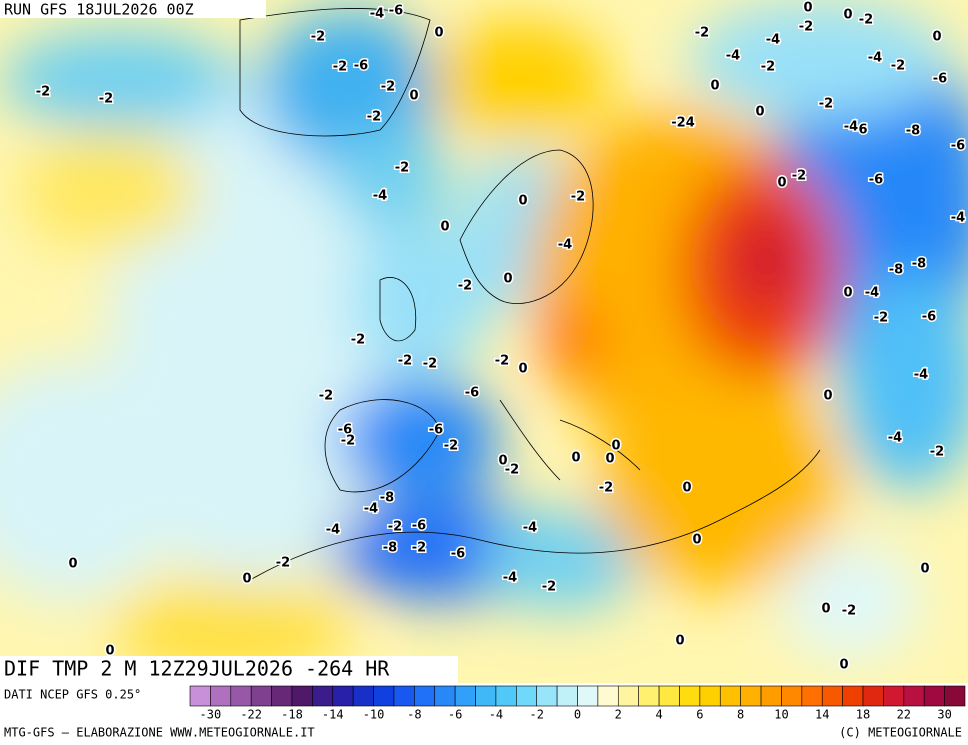 The height and width of the screenshot is (745, 968). Describe the element at coordinates (251, 715) in the screenshot. I see `colorbar-tick-label: -22` at that location.